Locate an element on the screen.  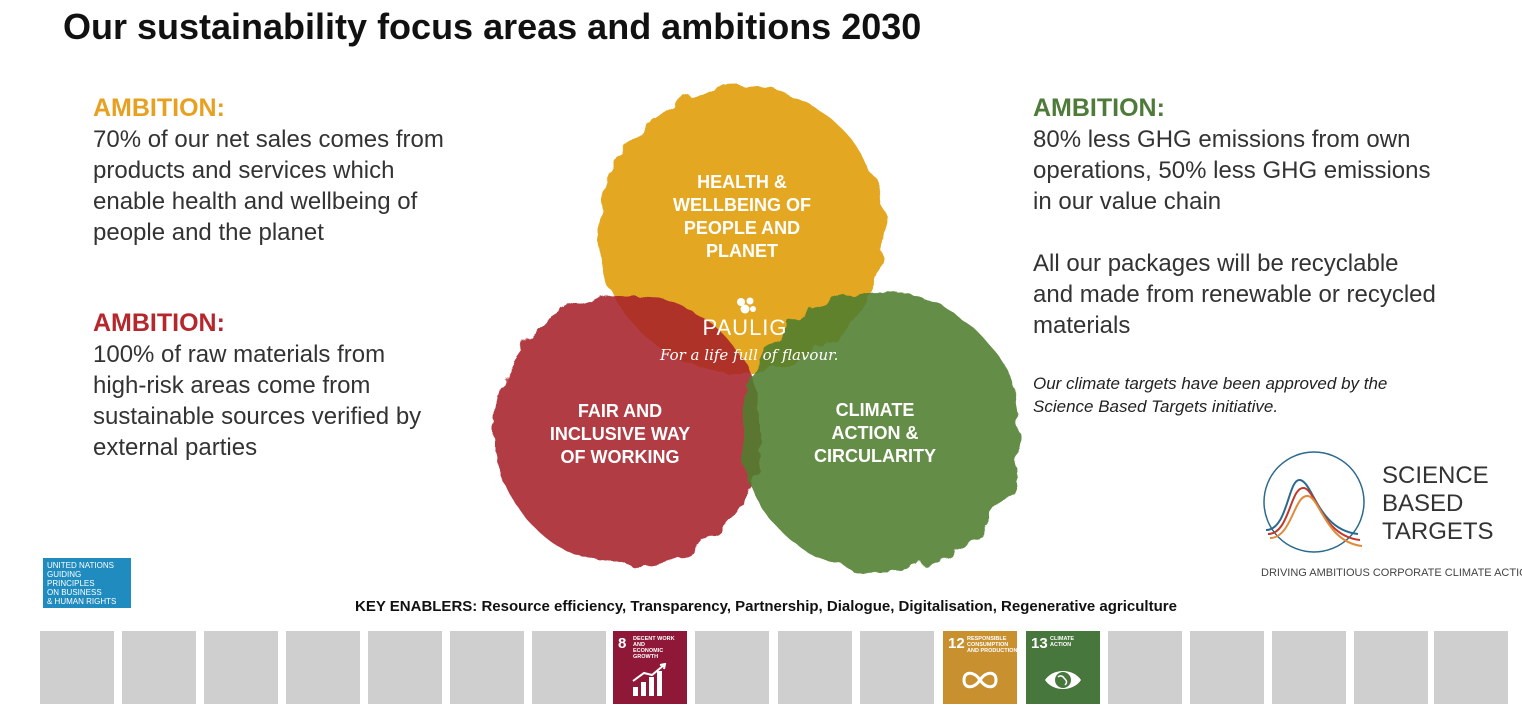
sdg-tile-goal-8: 8 DECENT WORK AND ECONOMIC GROWTH is located at coordinates (650, 667).